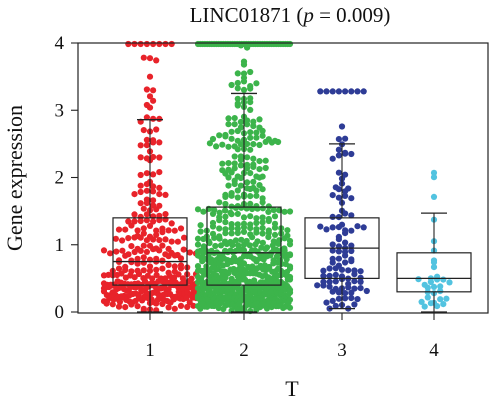 The width and height of the screenshot is (500, 410). What do you see at coordinates (60, 312) in the screenshot?
I see `y-tick-label: 0` at bounding box center [60, 312].